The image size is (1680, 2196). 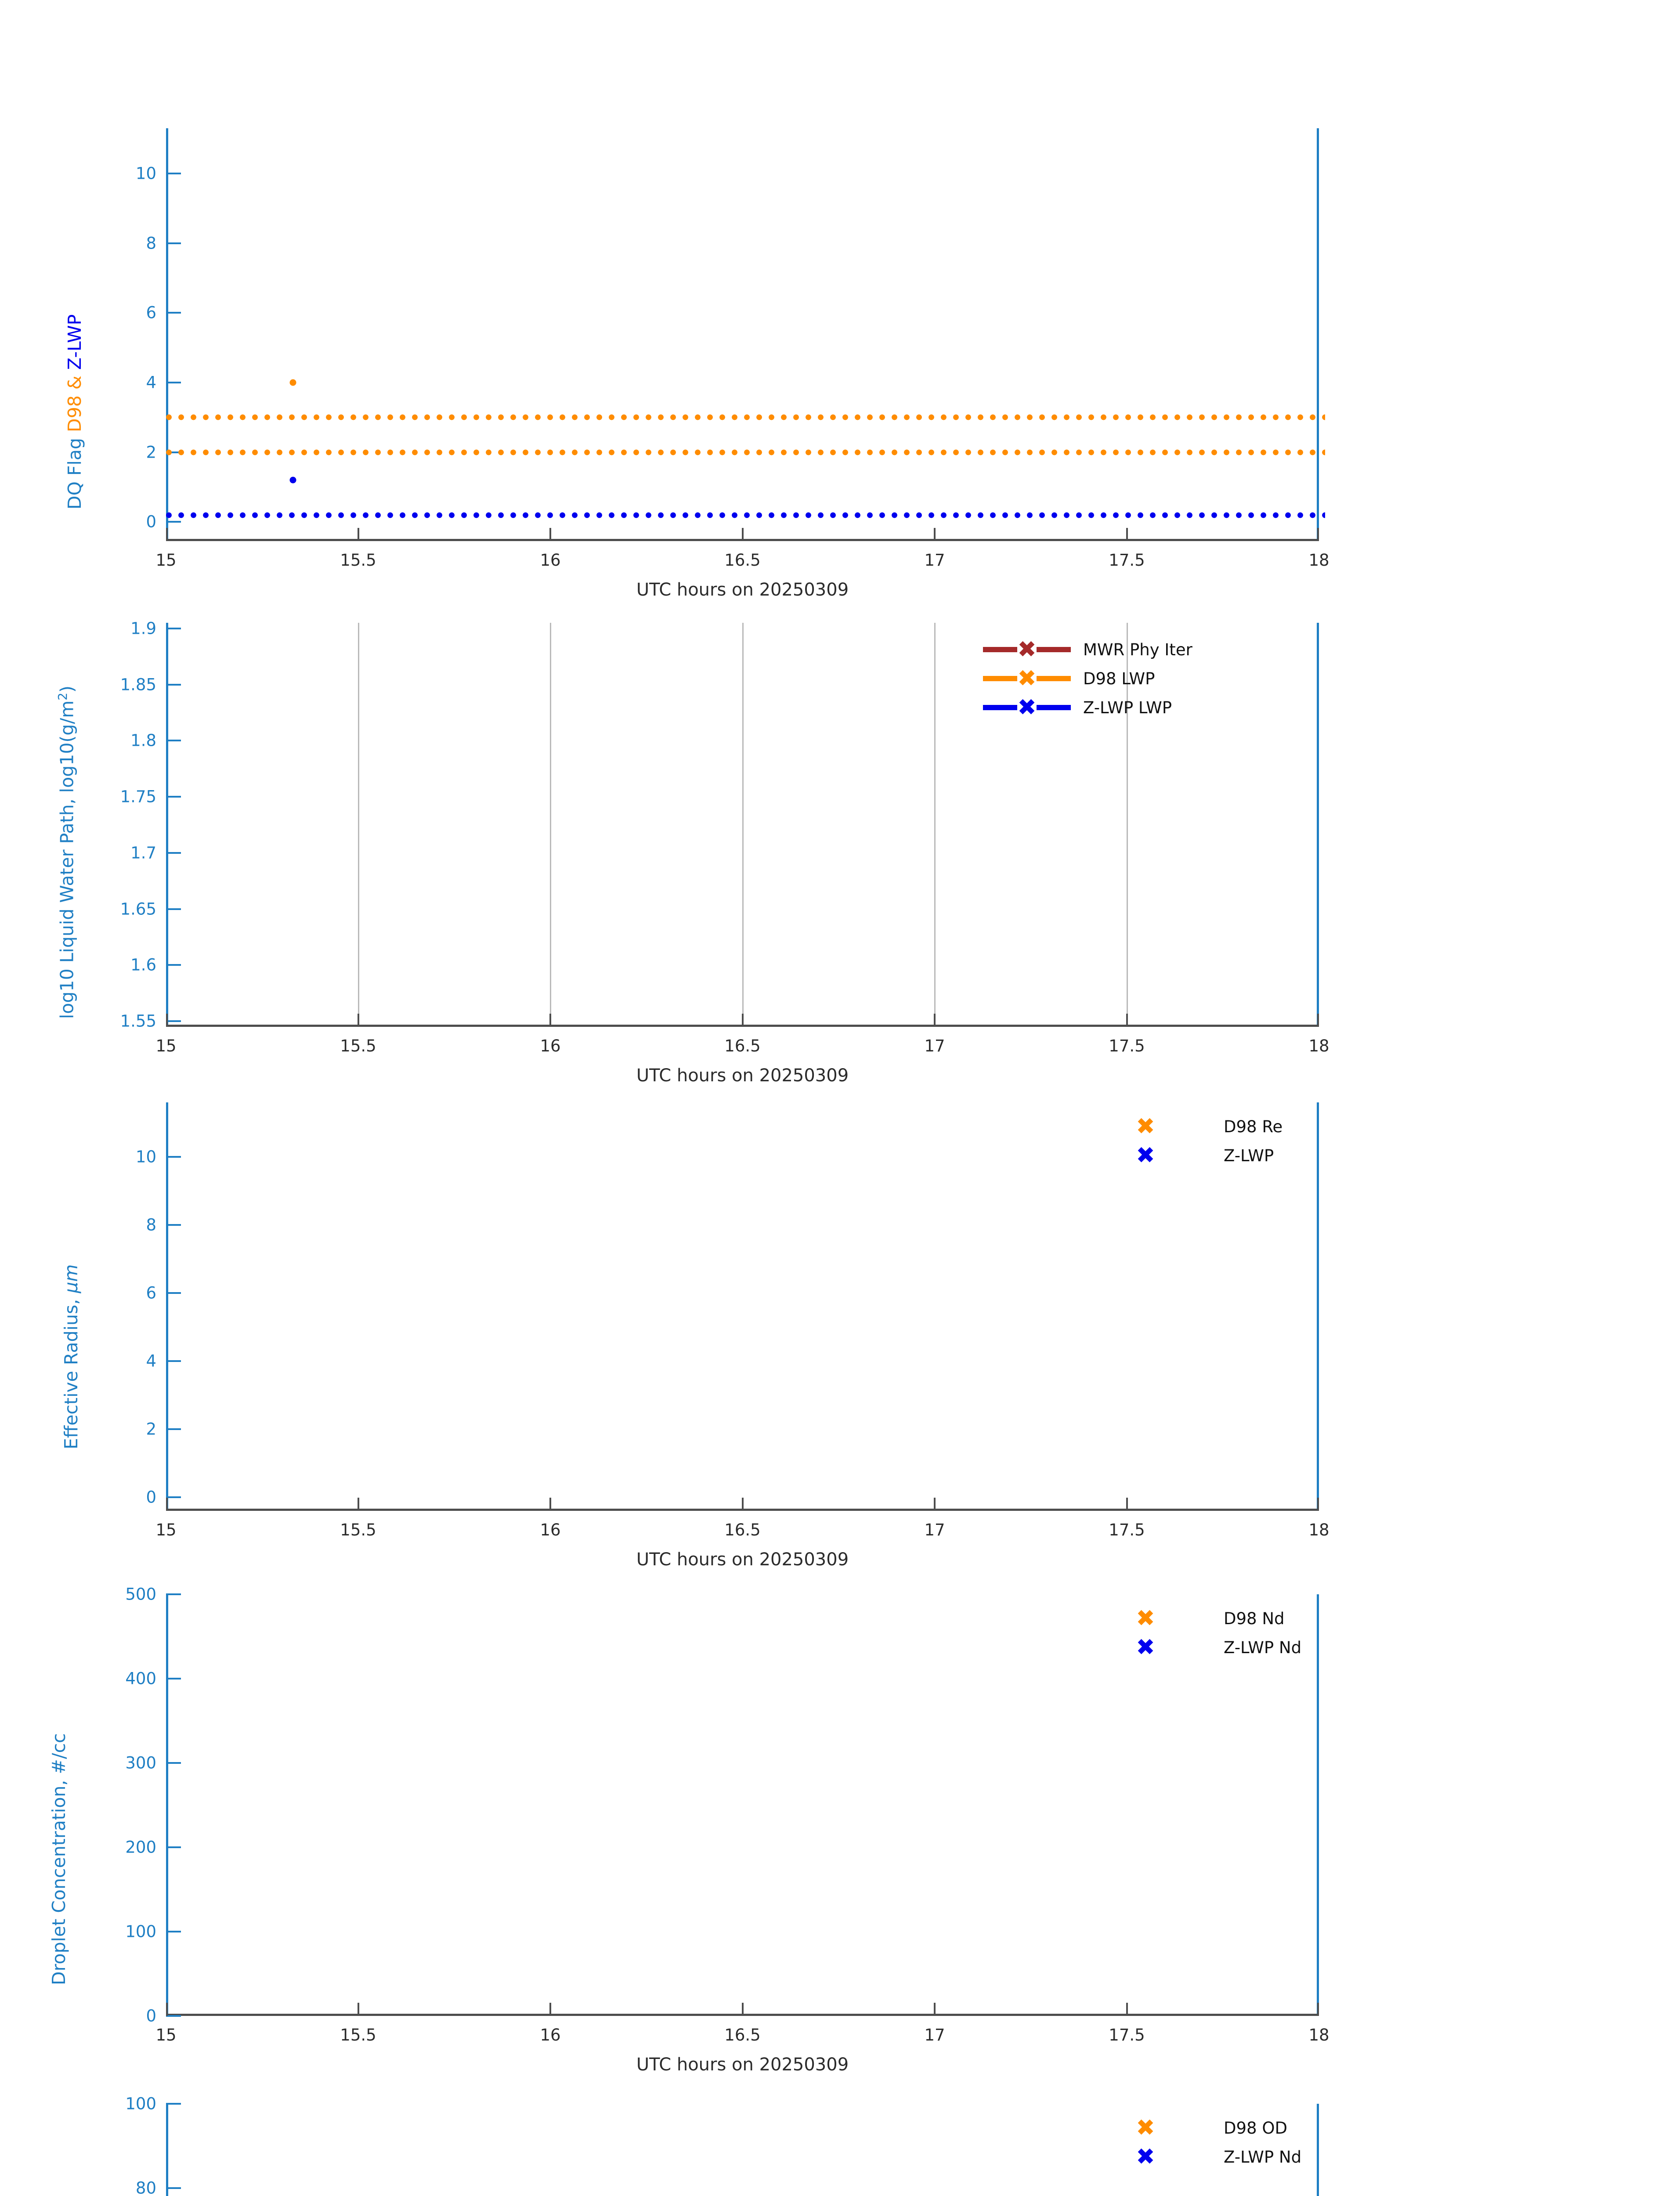 What do you see at coordinates (140, 2103) in the screenshot?
I see `y-tick-label: 100` at bounding box center [140, 2103].